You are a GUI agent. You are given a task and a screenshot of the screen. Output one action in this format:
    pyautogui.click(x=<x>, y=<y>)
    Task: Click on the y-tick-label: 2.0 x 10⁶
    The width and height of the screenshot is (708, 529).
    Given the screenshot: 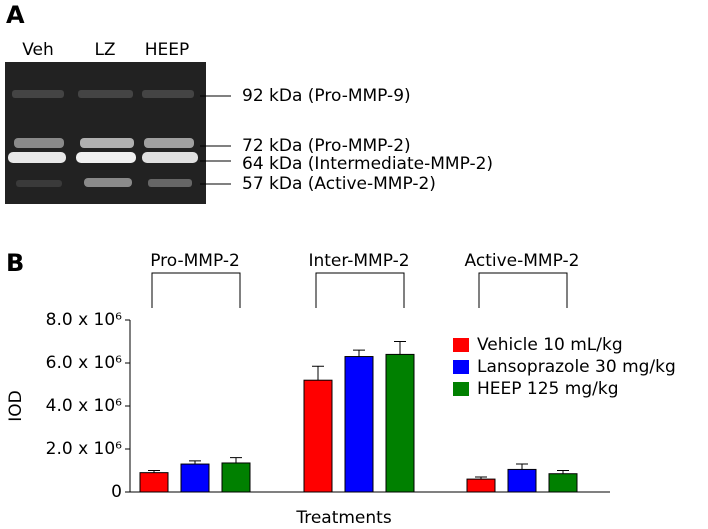 What is the action you would take?
    pyautogui.click(x=84, y=449)
    